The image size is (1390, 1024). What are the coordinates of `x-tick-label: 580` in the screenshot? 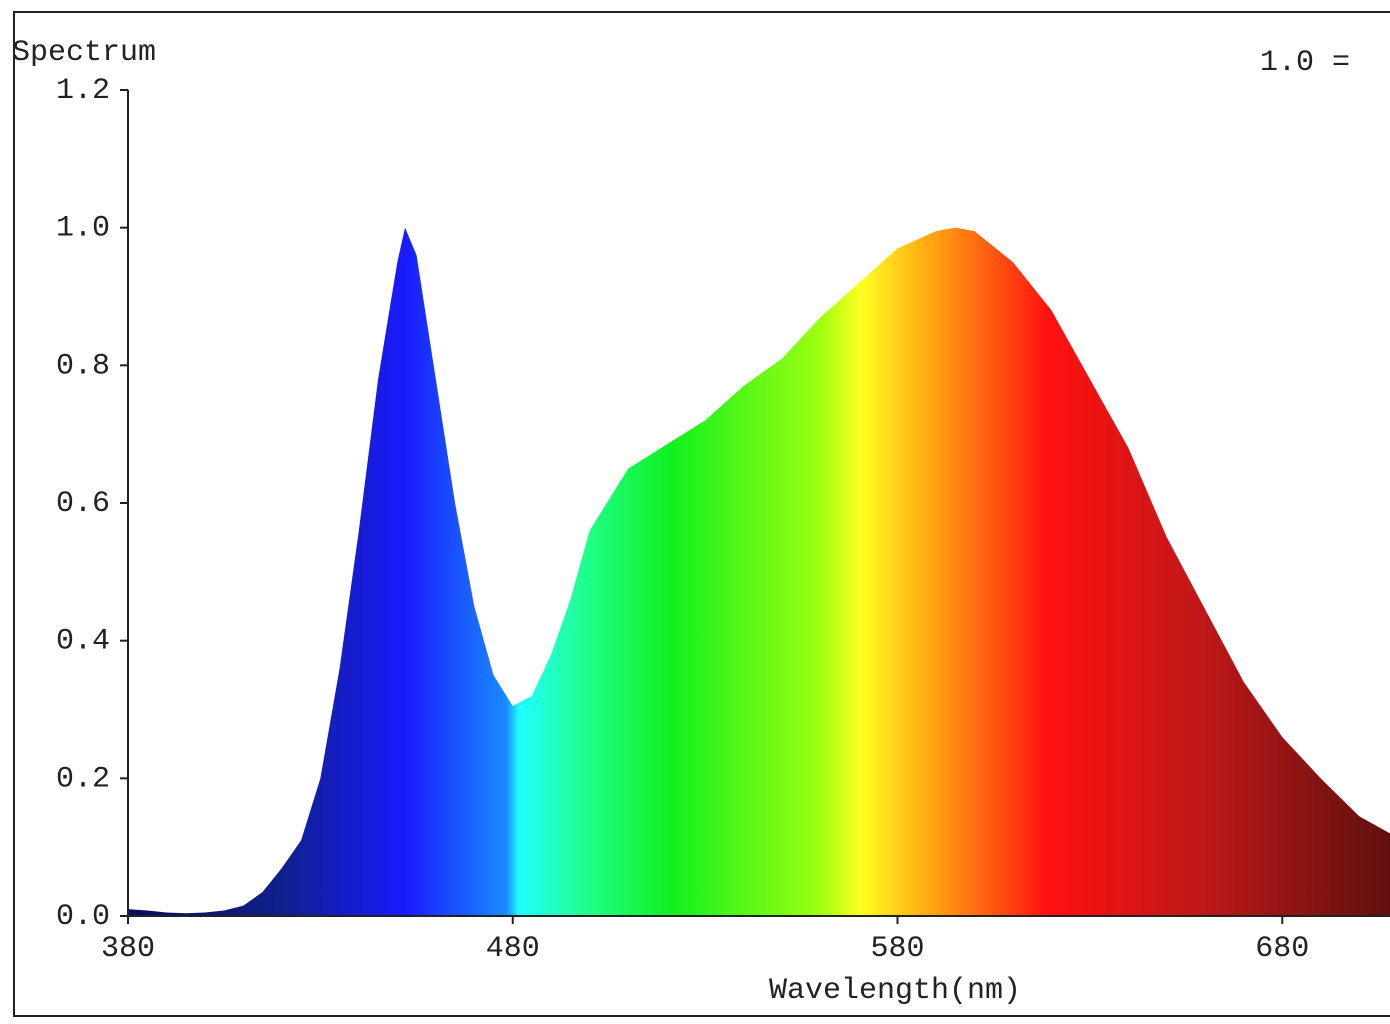 It's located at (898, 949).